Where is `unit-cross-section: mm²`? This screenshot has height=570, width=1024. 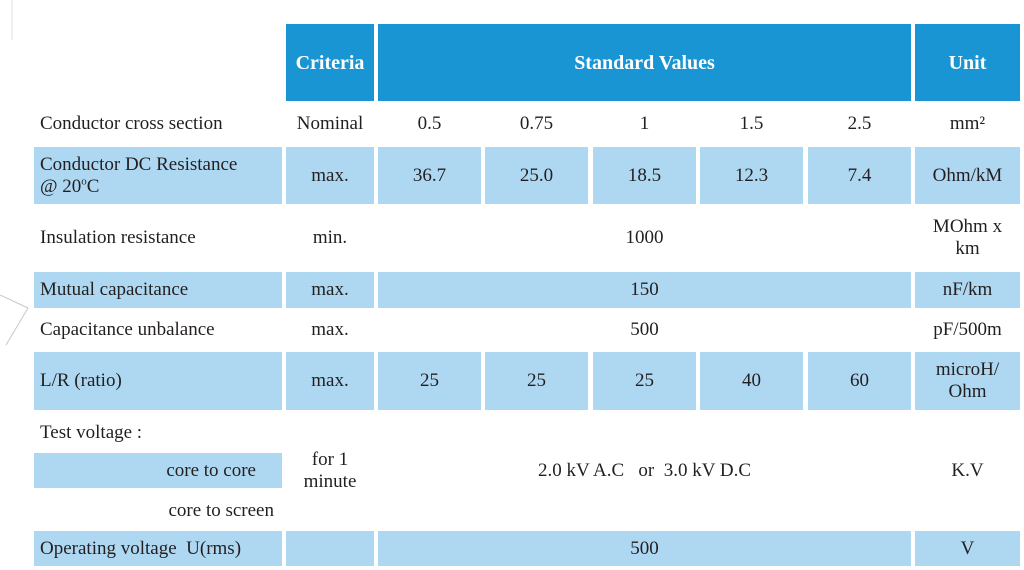 unit-cross-section: mm² is located at coordinates (967, 123).